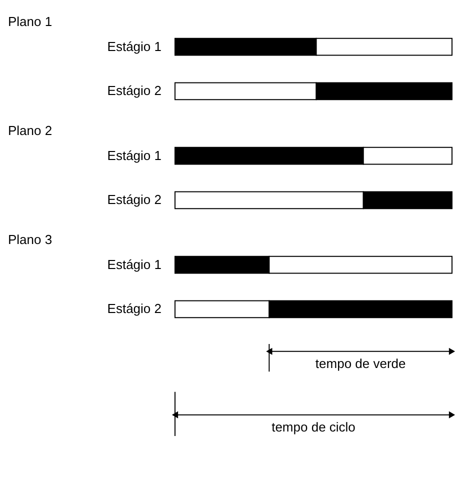  What do you see at coordinates (314, 427) in the screenshot?
I see `text: tempo de ciclo` at bounding box center [314, 427].